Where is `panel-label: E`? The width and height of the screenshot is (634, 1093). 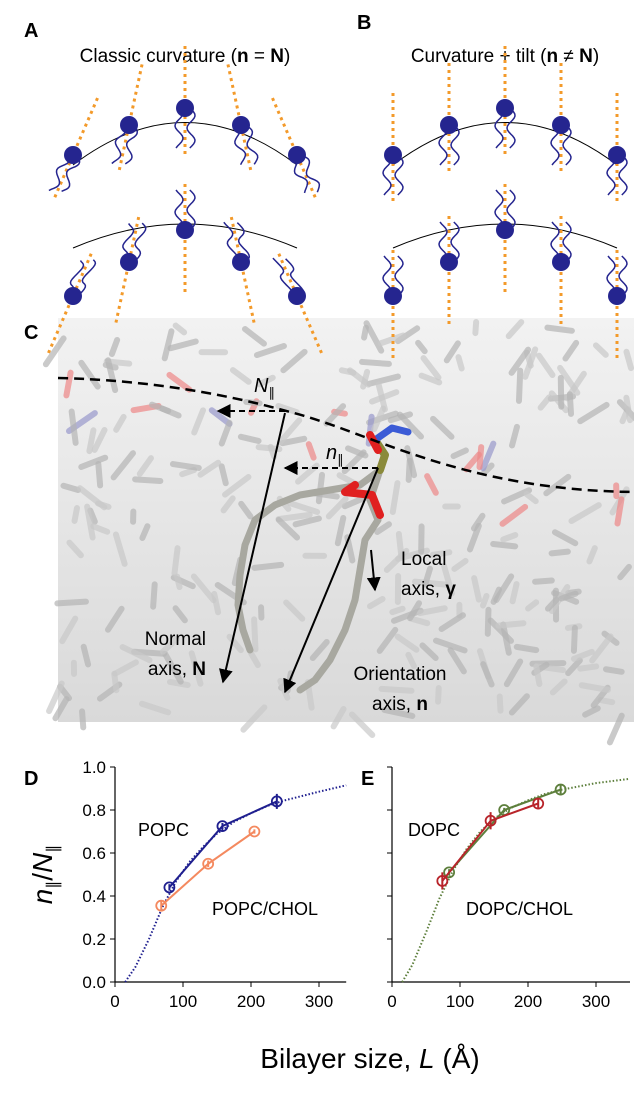
panel-label: E is located at coordinates (367, 779).